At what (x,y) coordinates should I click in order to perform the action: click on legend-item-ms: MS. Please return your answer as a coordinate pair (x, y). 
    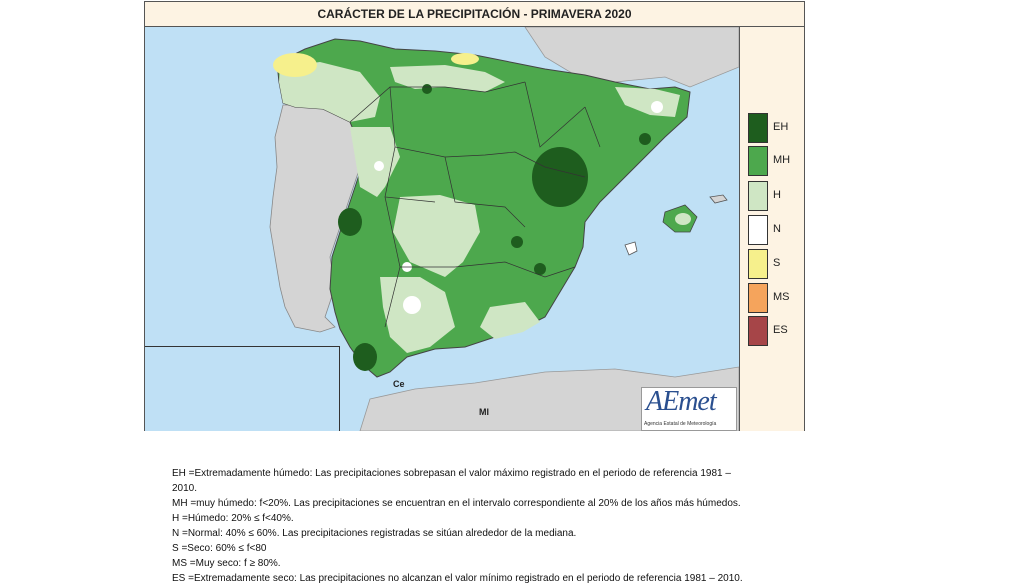
    Looking at the image, I should click on (772, 298).